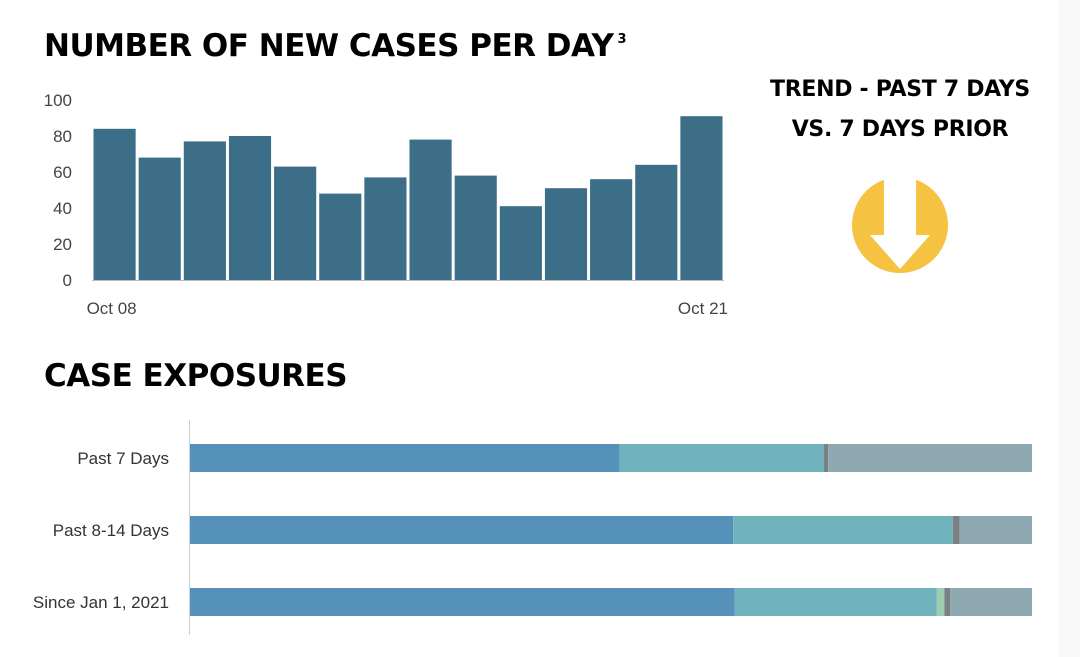 The height and width of the screenshot is (657, 1080). I want to click on down-arrow-circle-icon, so click(900, 225).